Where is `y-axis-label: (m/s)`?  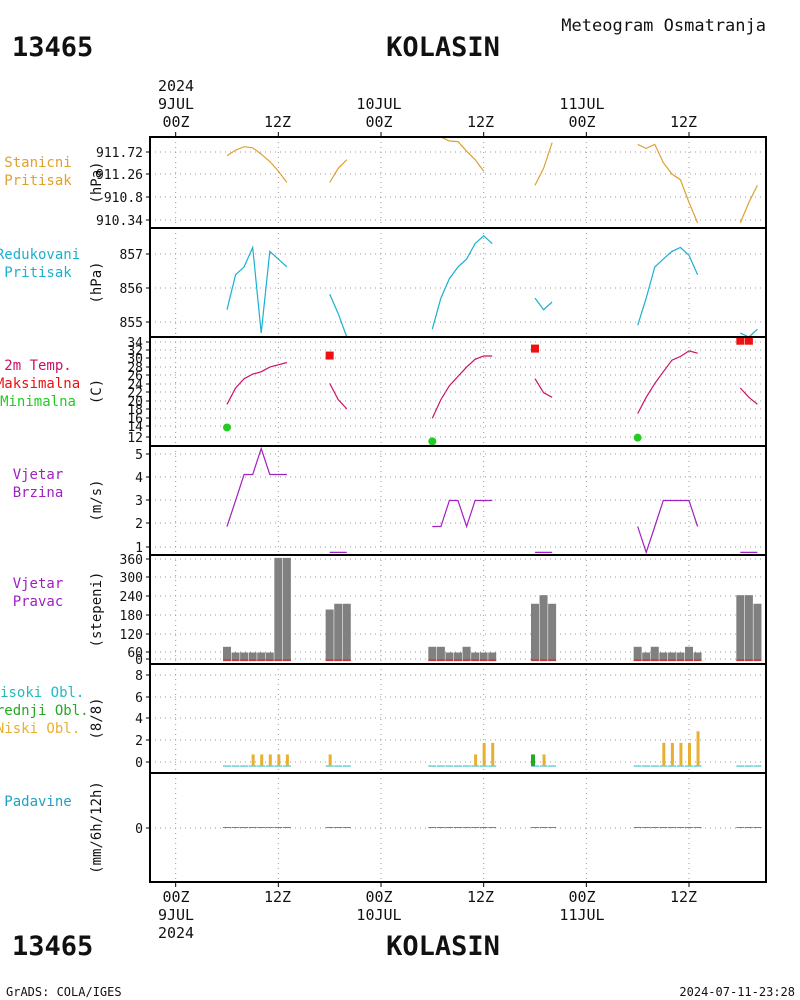 y-axis-label: (m/s) is located at coordinates (97, 500).